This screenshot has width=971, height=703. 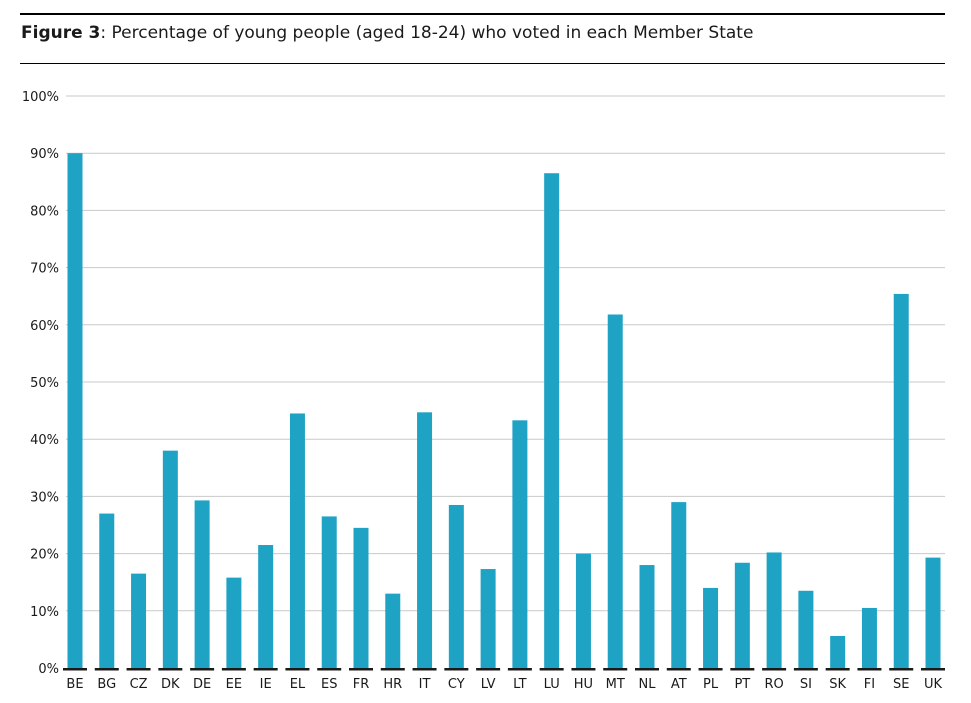 I want to click on y-tick-label: 30%, so click(x=44, y=497).